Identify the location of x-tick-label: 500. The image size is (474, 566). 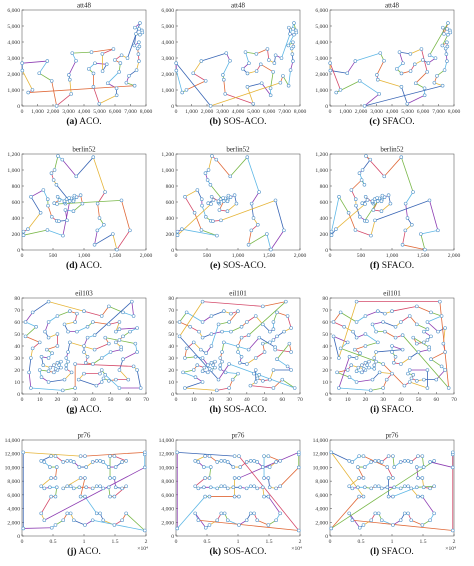
(53, 256).